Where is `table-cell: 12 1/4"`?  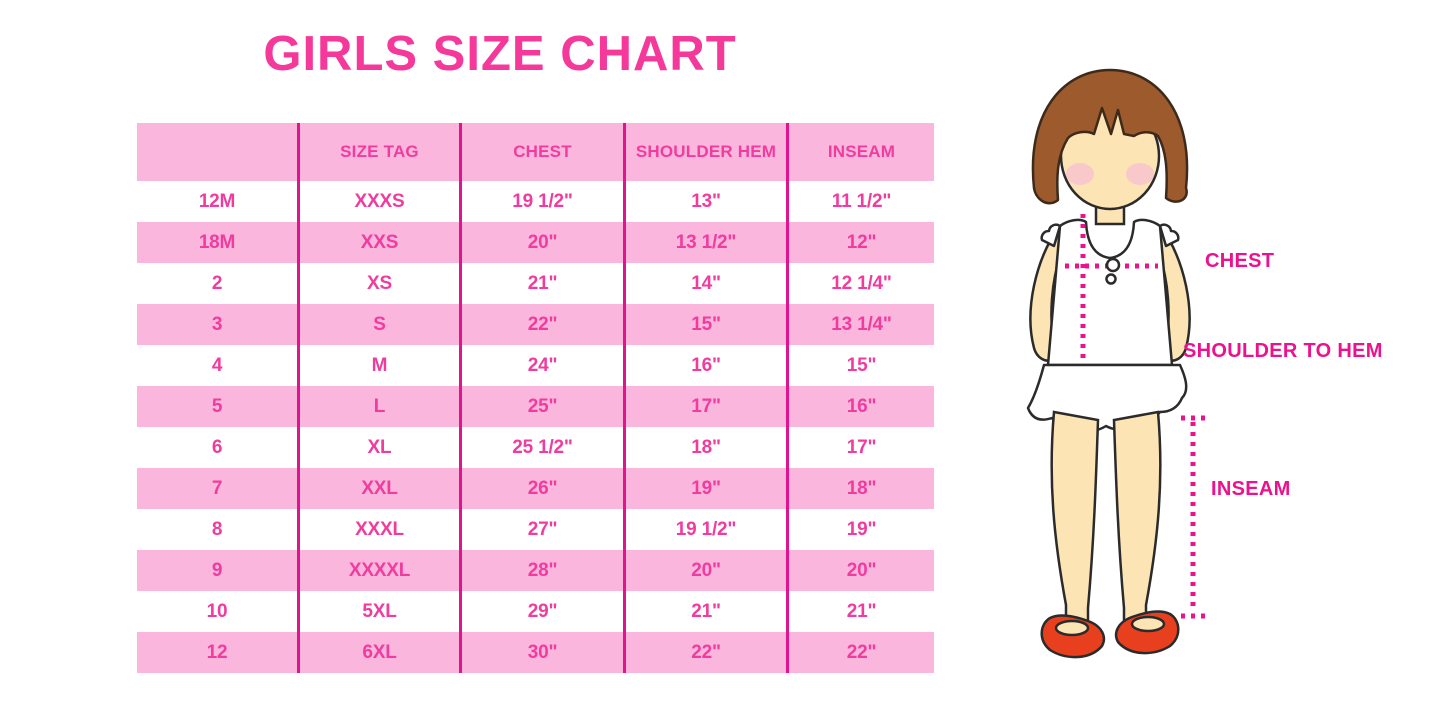 table-cell: 12 1/4" is located at coordinates (861, 283).